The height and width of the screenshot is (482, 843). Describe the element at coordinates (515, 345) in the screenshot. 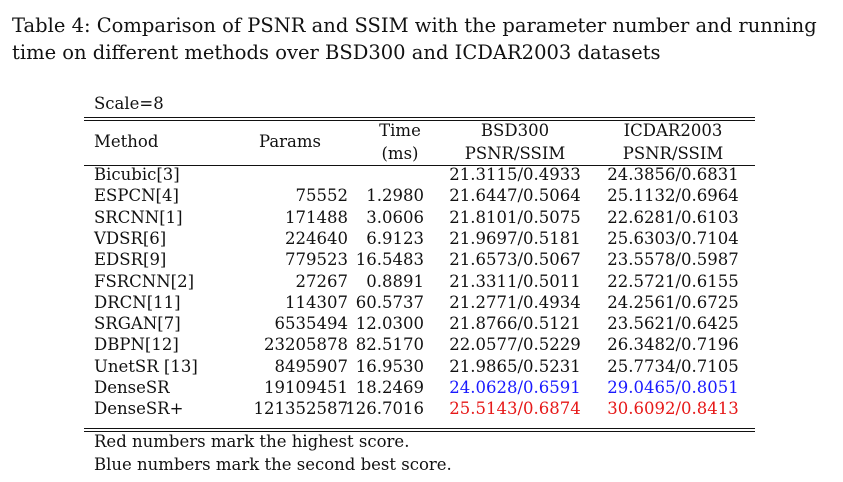

I see `cell-bsd300: 22.0577/0.5229` at that location.